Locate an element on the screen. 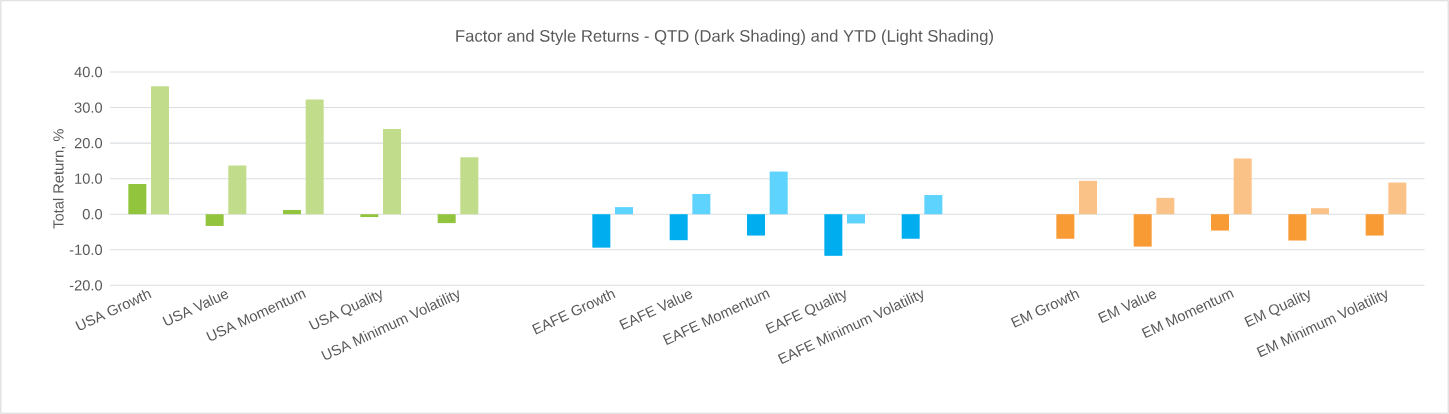  y-tick-label: 30.0 is located at coordinates (88, 107).